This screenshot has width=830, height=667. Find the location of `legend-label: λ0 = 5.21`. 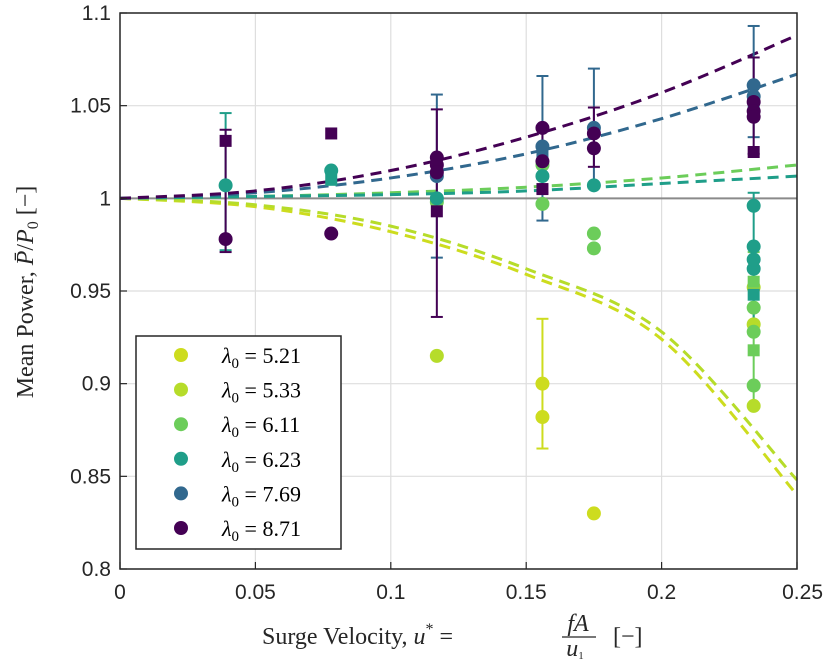

legend-label: λ0 = 5.21 is located at coordinates (261, 357).